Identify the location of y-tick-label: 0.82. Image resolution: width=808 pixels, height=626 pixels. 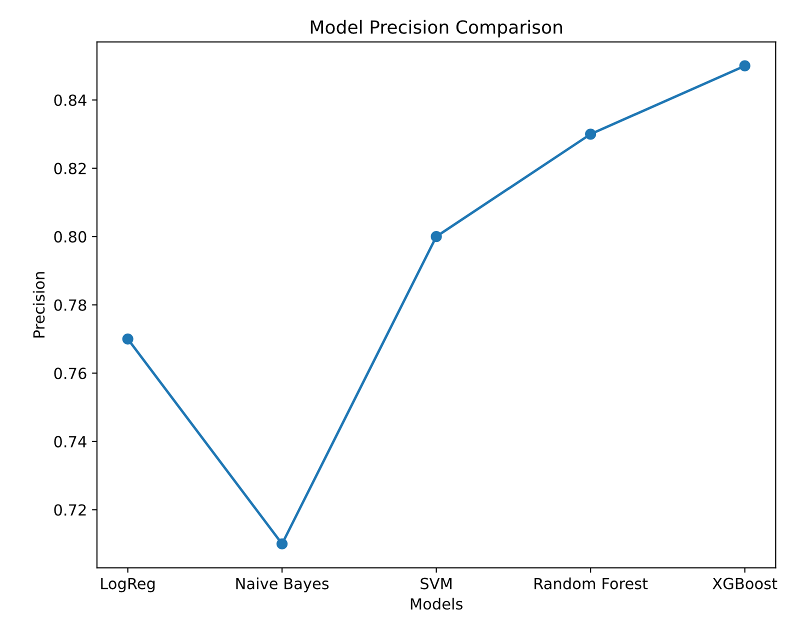
(70, 168).